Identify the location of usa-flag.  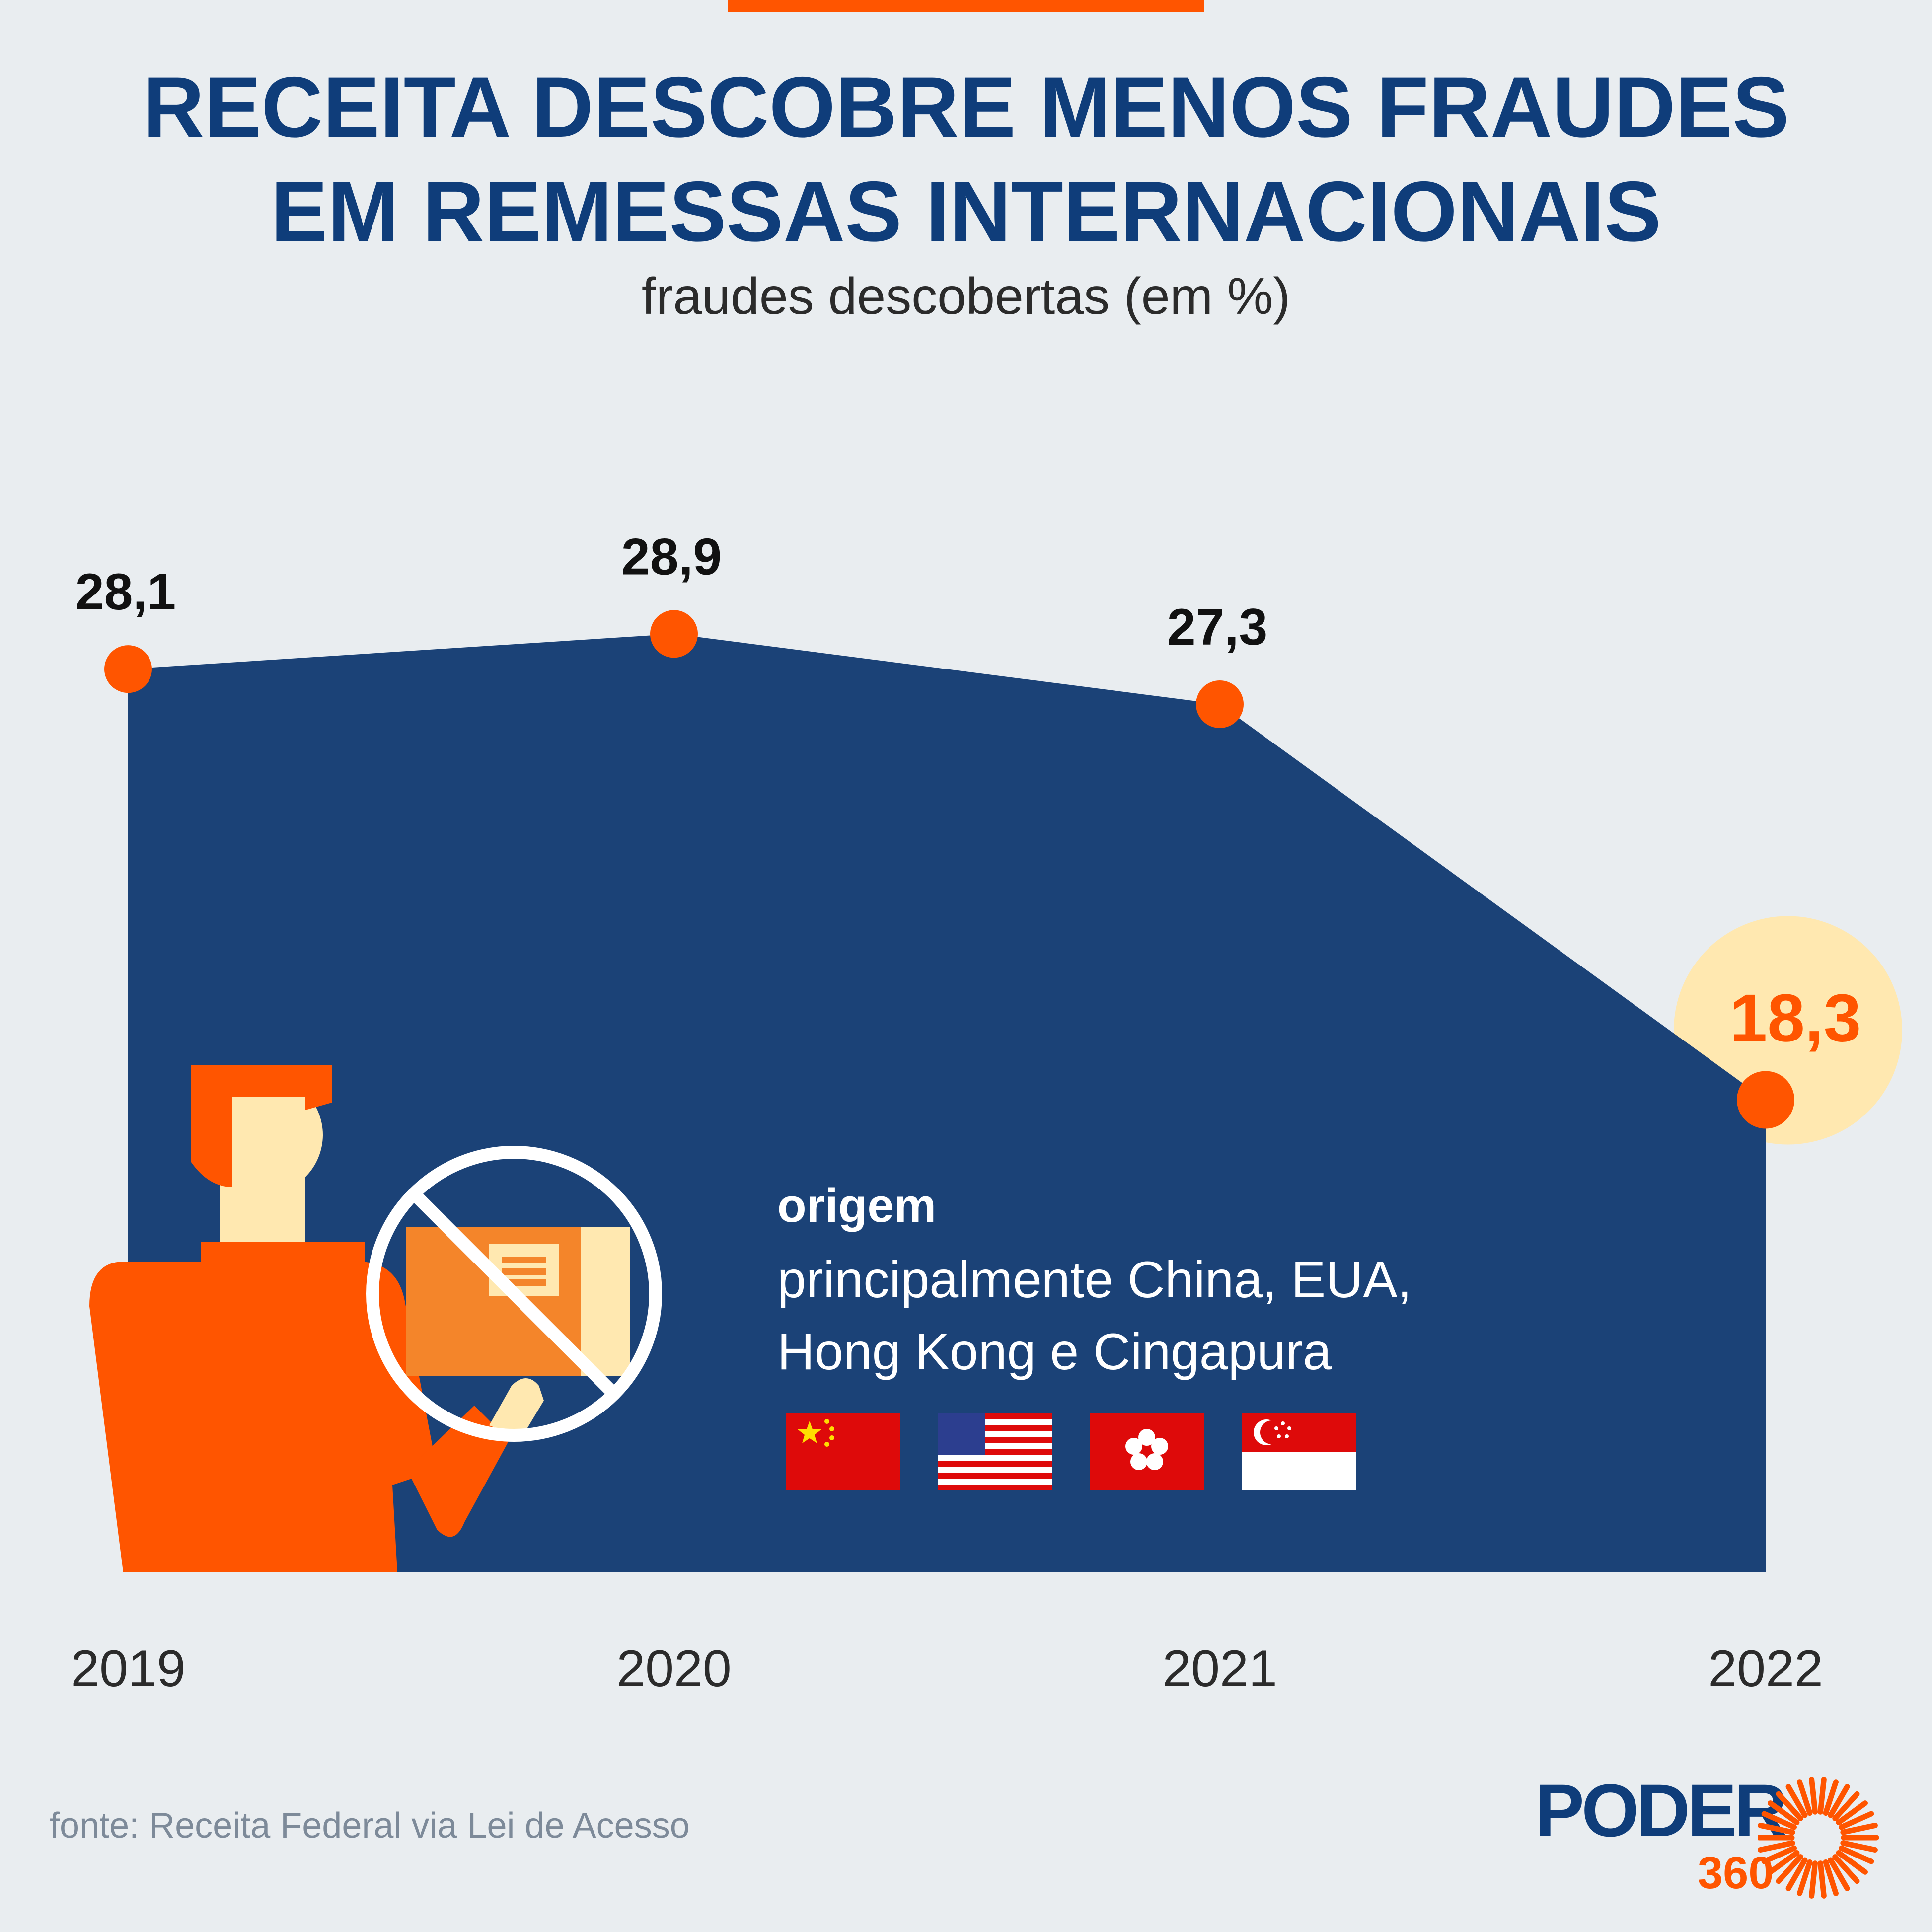
(995, 1451).